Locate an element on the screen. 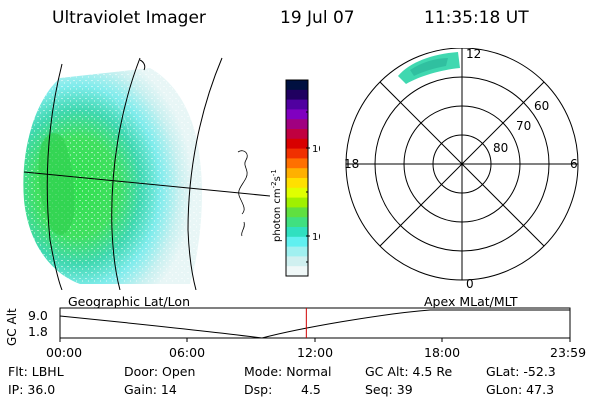 The height and width of the screenshot is (400, 600). xtick-0000: 00:00 is located at coordinates (64, 352).